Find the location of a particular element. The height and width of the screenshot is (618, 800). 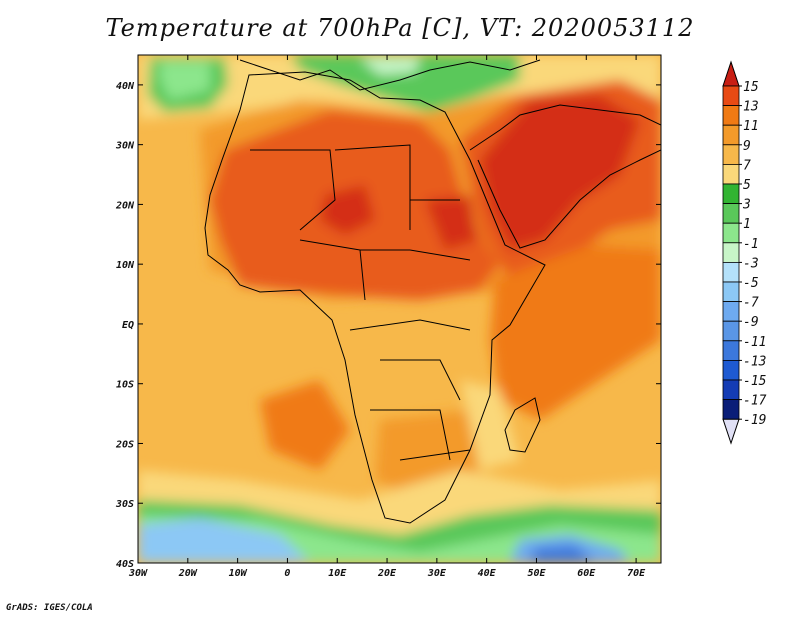

colorbar-label: 11 is located at coordinates (751, 126).